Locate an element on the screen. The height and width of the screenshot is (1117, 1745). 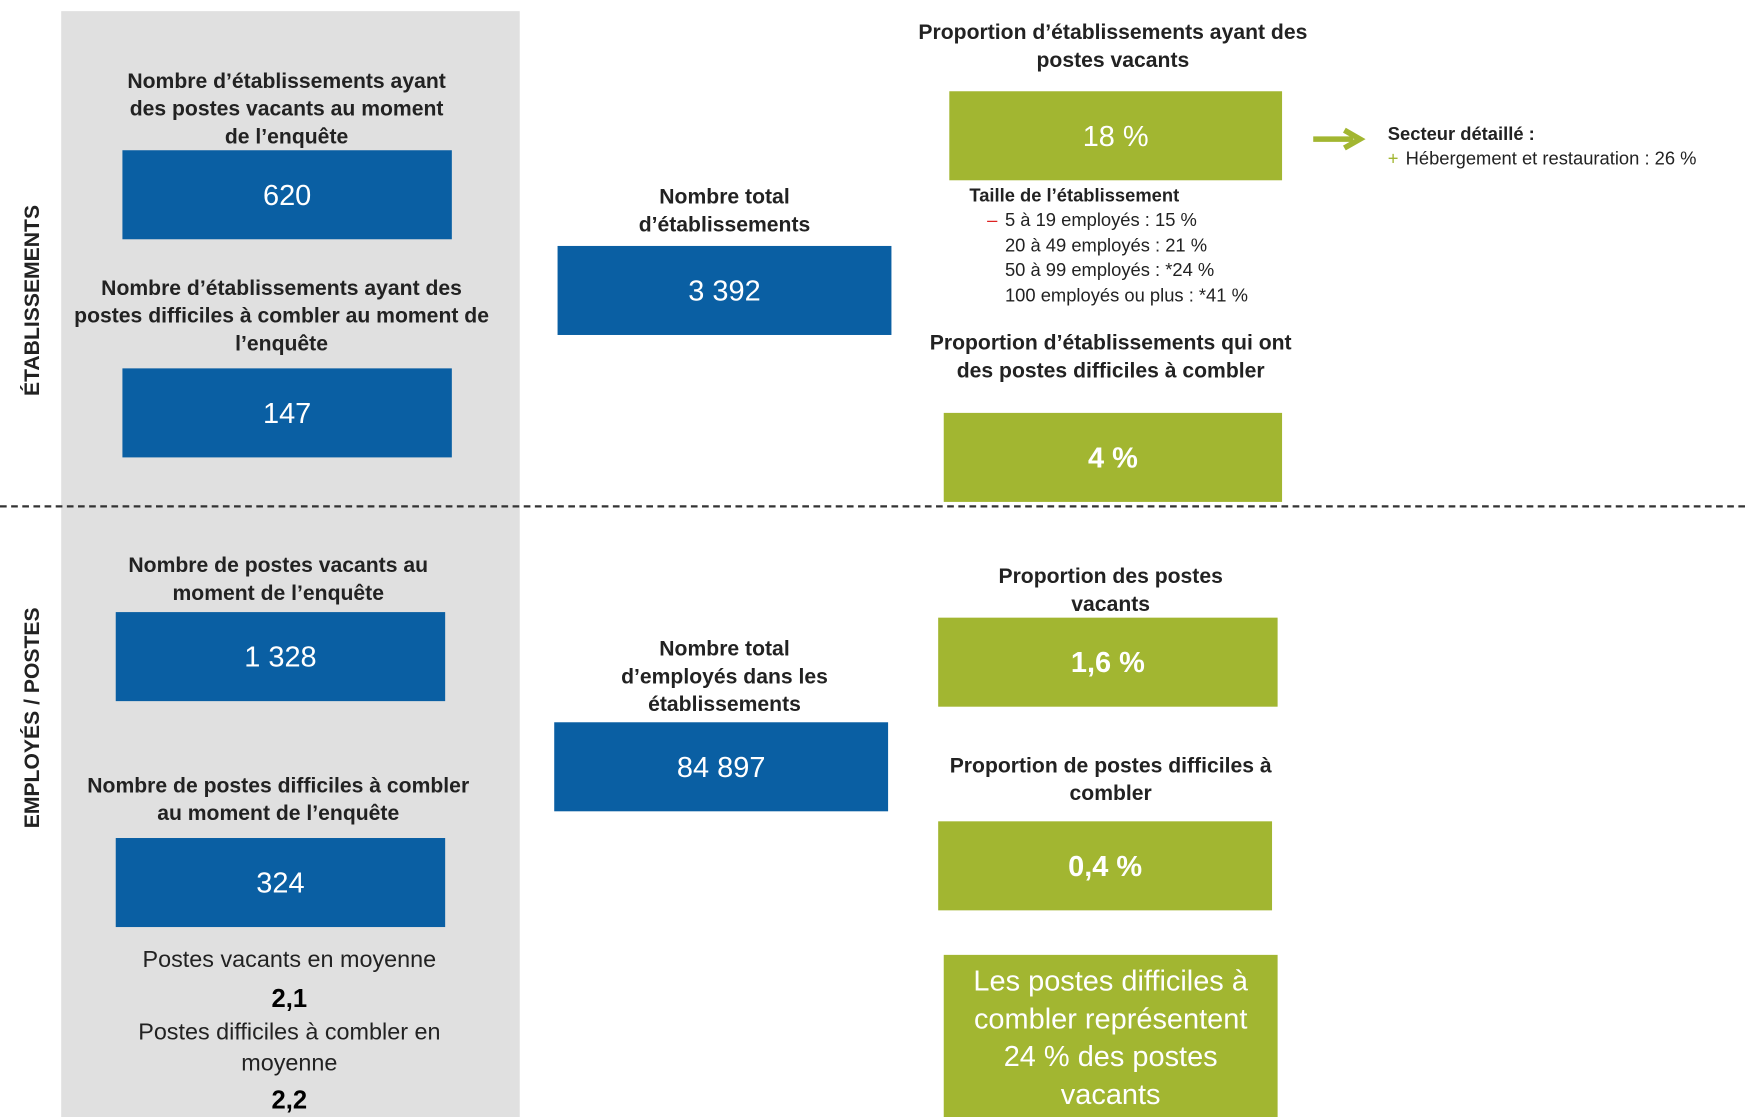
average-label: Postes difficiles à combler en moyenne is located at coordinates (289, 1048).